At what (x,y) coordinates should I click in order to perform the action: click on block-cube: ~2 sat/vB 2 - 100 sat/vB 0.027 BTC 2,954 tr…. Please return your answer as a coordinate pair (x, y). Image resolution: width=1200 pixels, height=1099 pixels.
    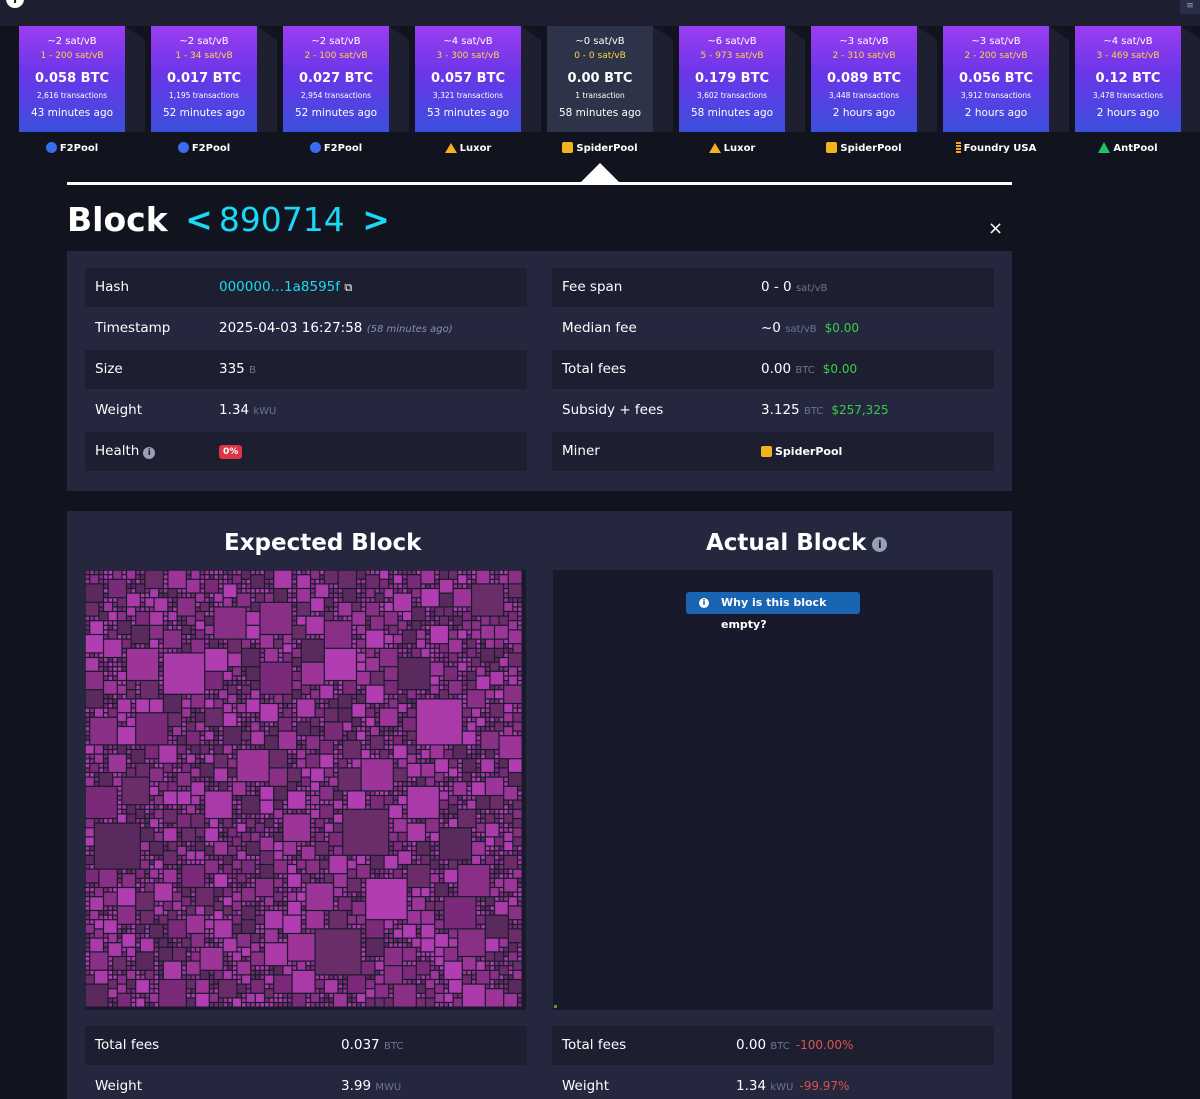
    Looking at the image, I should click on (336, 79).